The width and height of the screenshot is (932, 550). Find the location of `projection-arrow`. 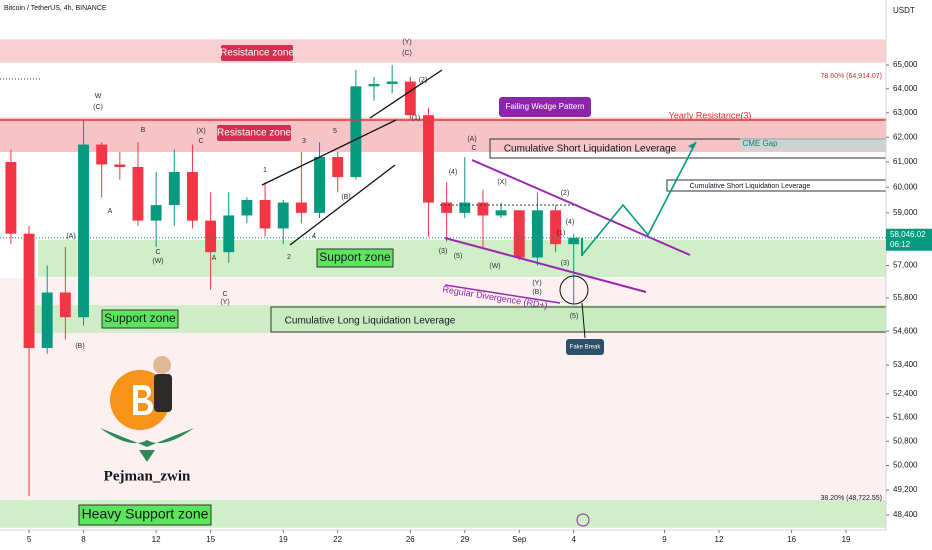

projection-arrow is located at coordinates (692, 145).